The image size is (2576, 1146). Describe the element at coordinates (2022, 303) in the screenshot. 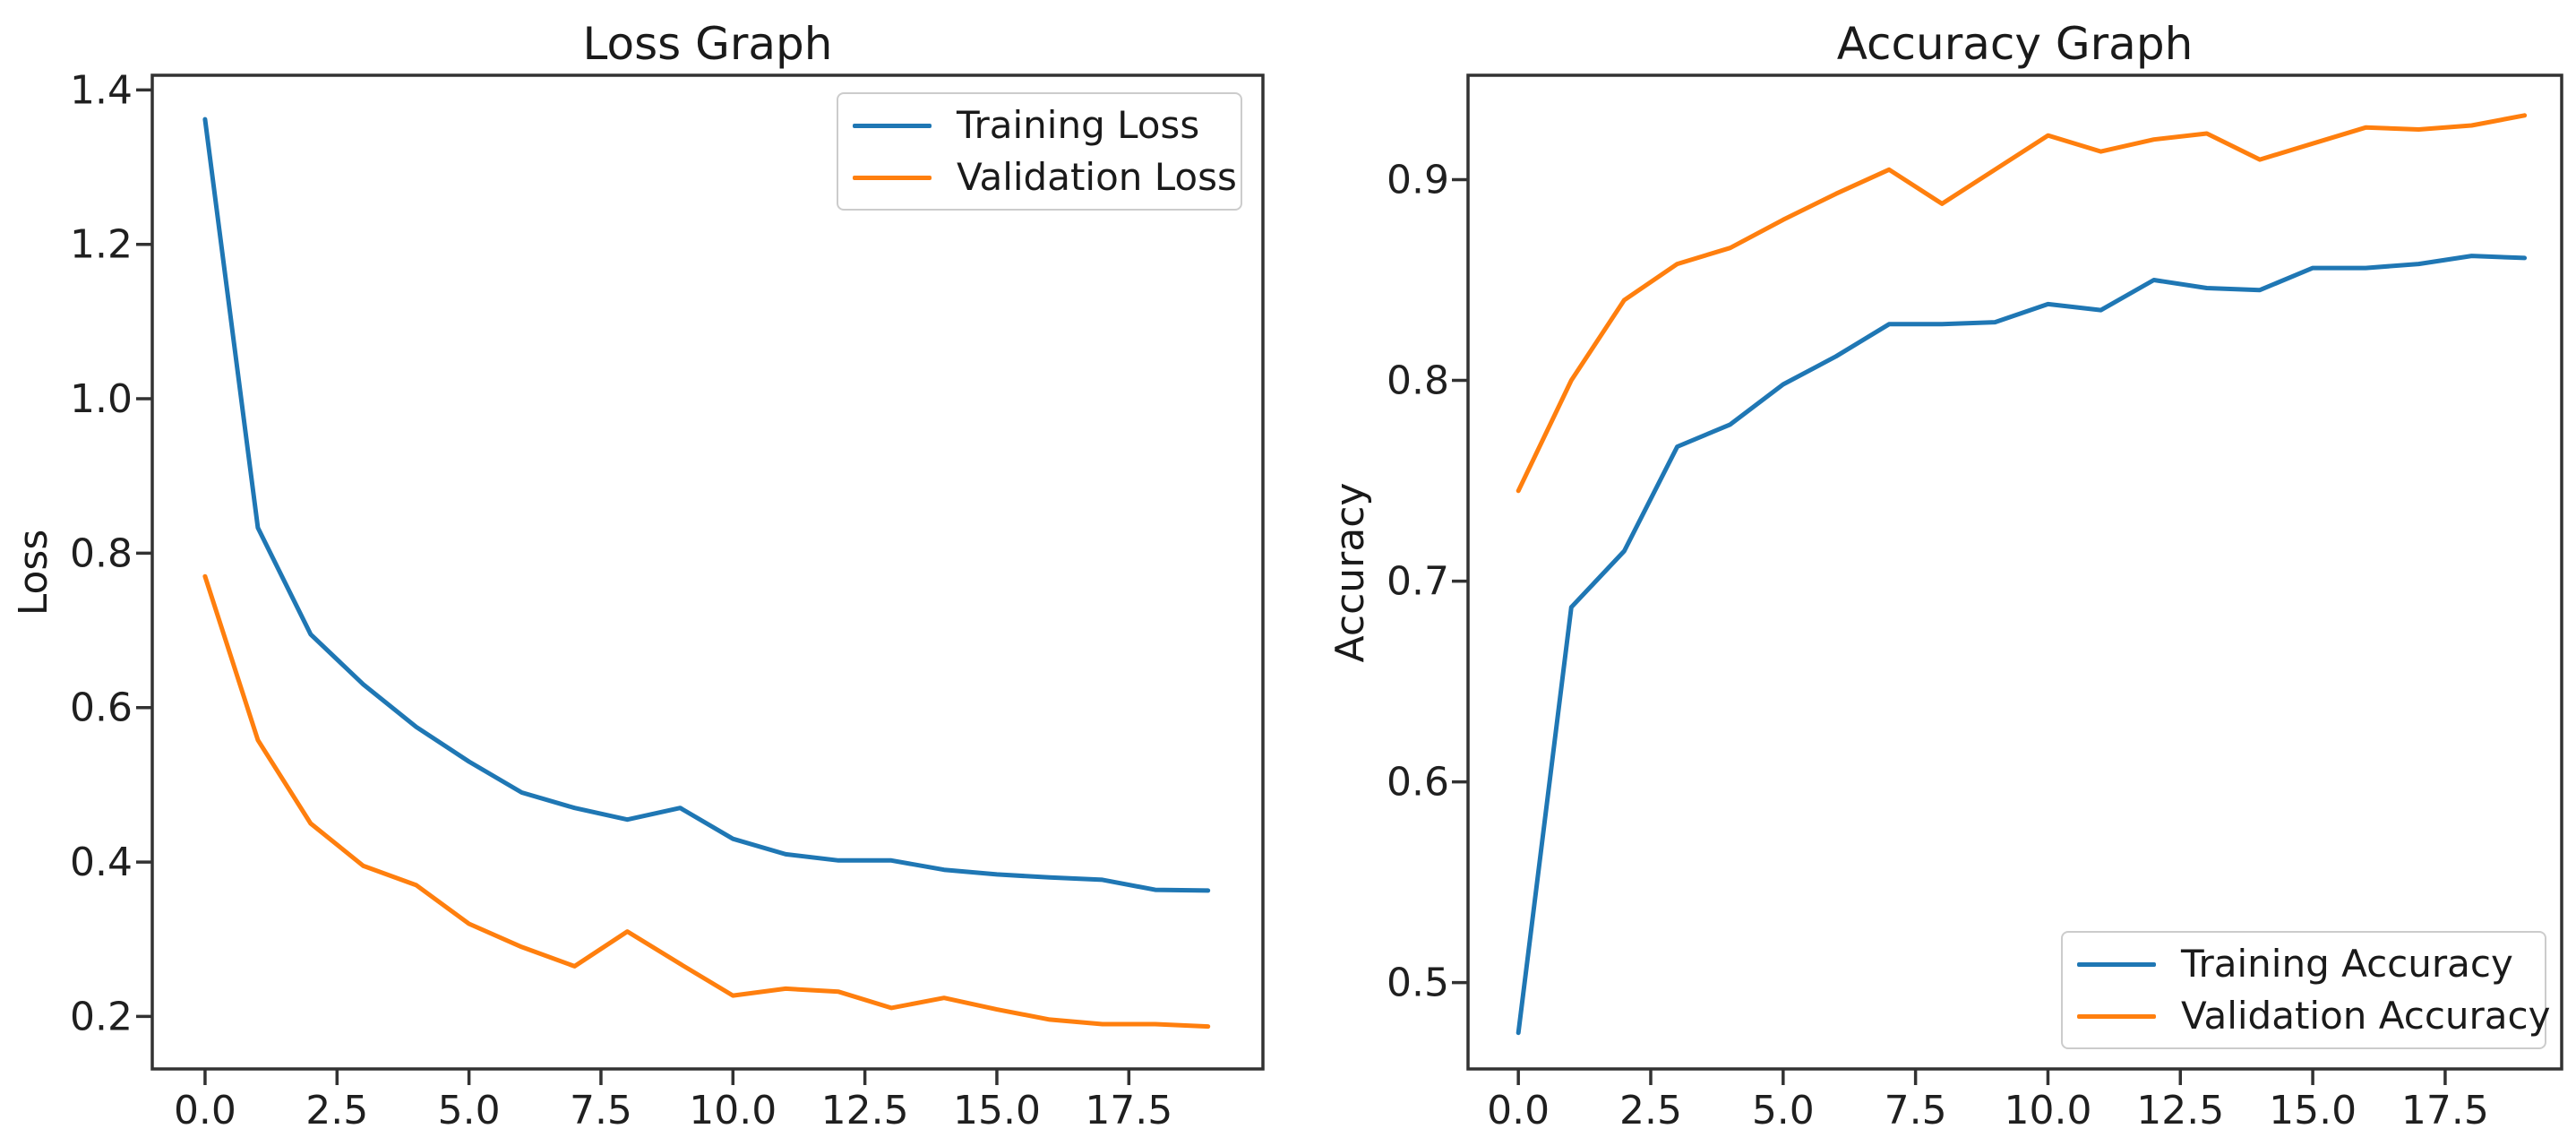

I see `validation-accuracy-line` at that location.